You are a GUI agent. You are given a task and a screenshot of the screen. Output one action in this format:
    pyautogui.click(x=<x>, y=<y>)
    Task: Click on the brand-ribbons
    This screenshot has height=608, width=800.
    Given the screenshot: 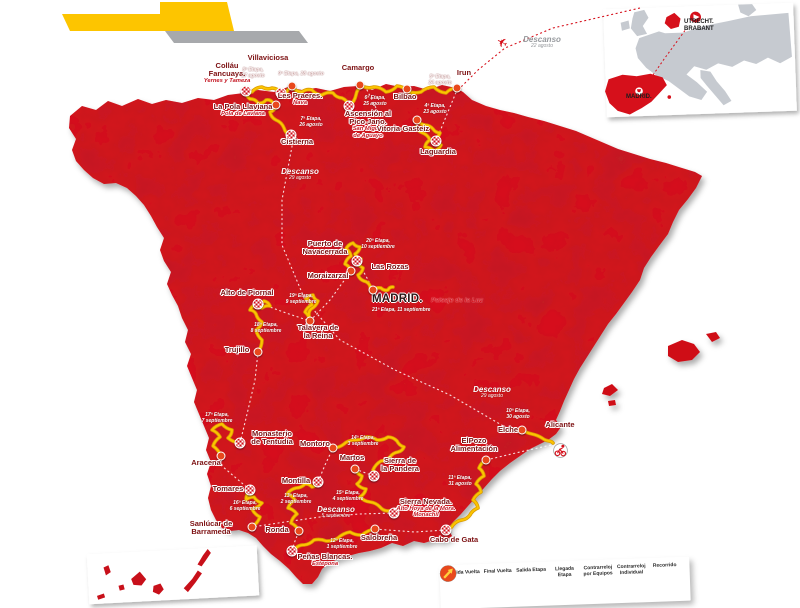 What is the action you would take?
    pyautogui.click(x=185, y=22)
    